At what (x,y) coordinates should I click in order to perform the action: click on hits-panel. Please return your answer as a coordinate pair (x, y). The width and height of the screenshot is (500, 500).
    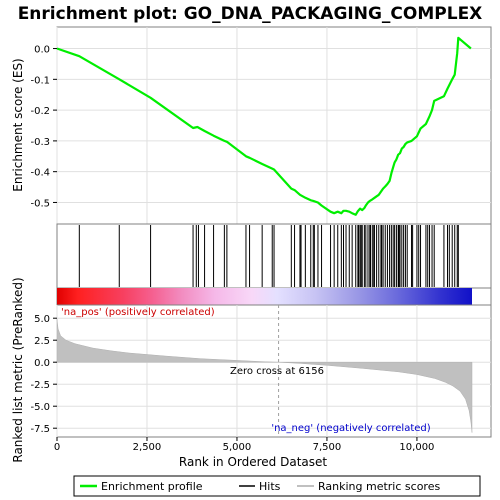
    Looking at the image, I should click on (274, 256).